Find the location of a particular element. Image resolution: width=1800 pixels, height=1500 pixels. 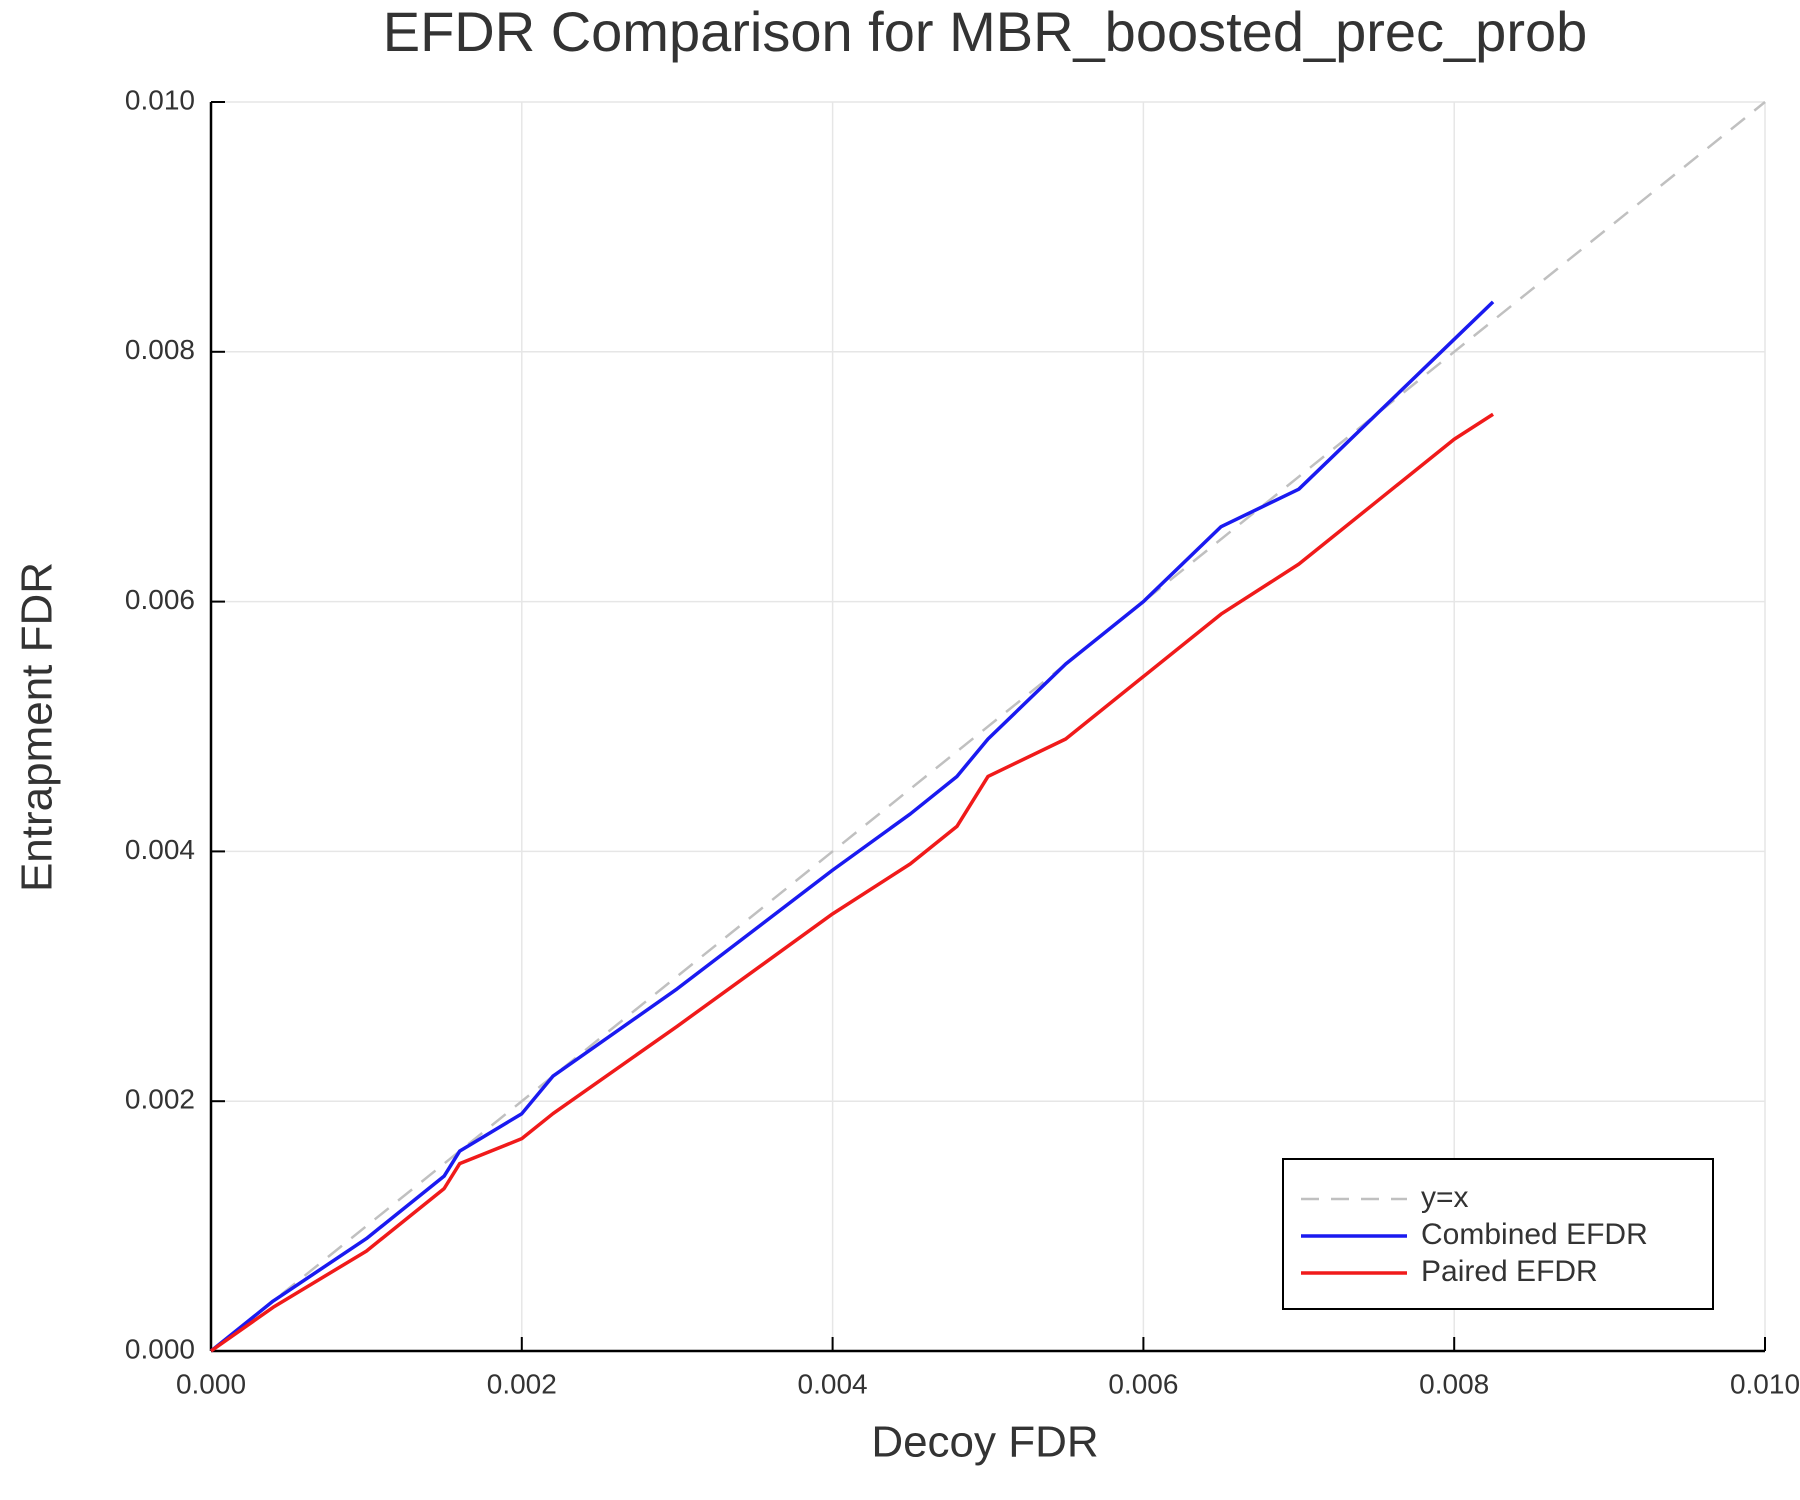

y-tick-label: 0.010 is located at coordinates (160, 99).